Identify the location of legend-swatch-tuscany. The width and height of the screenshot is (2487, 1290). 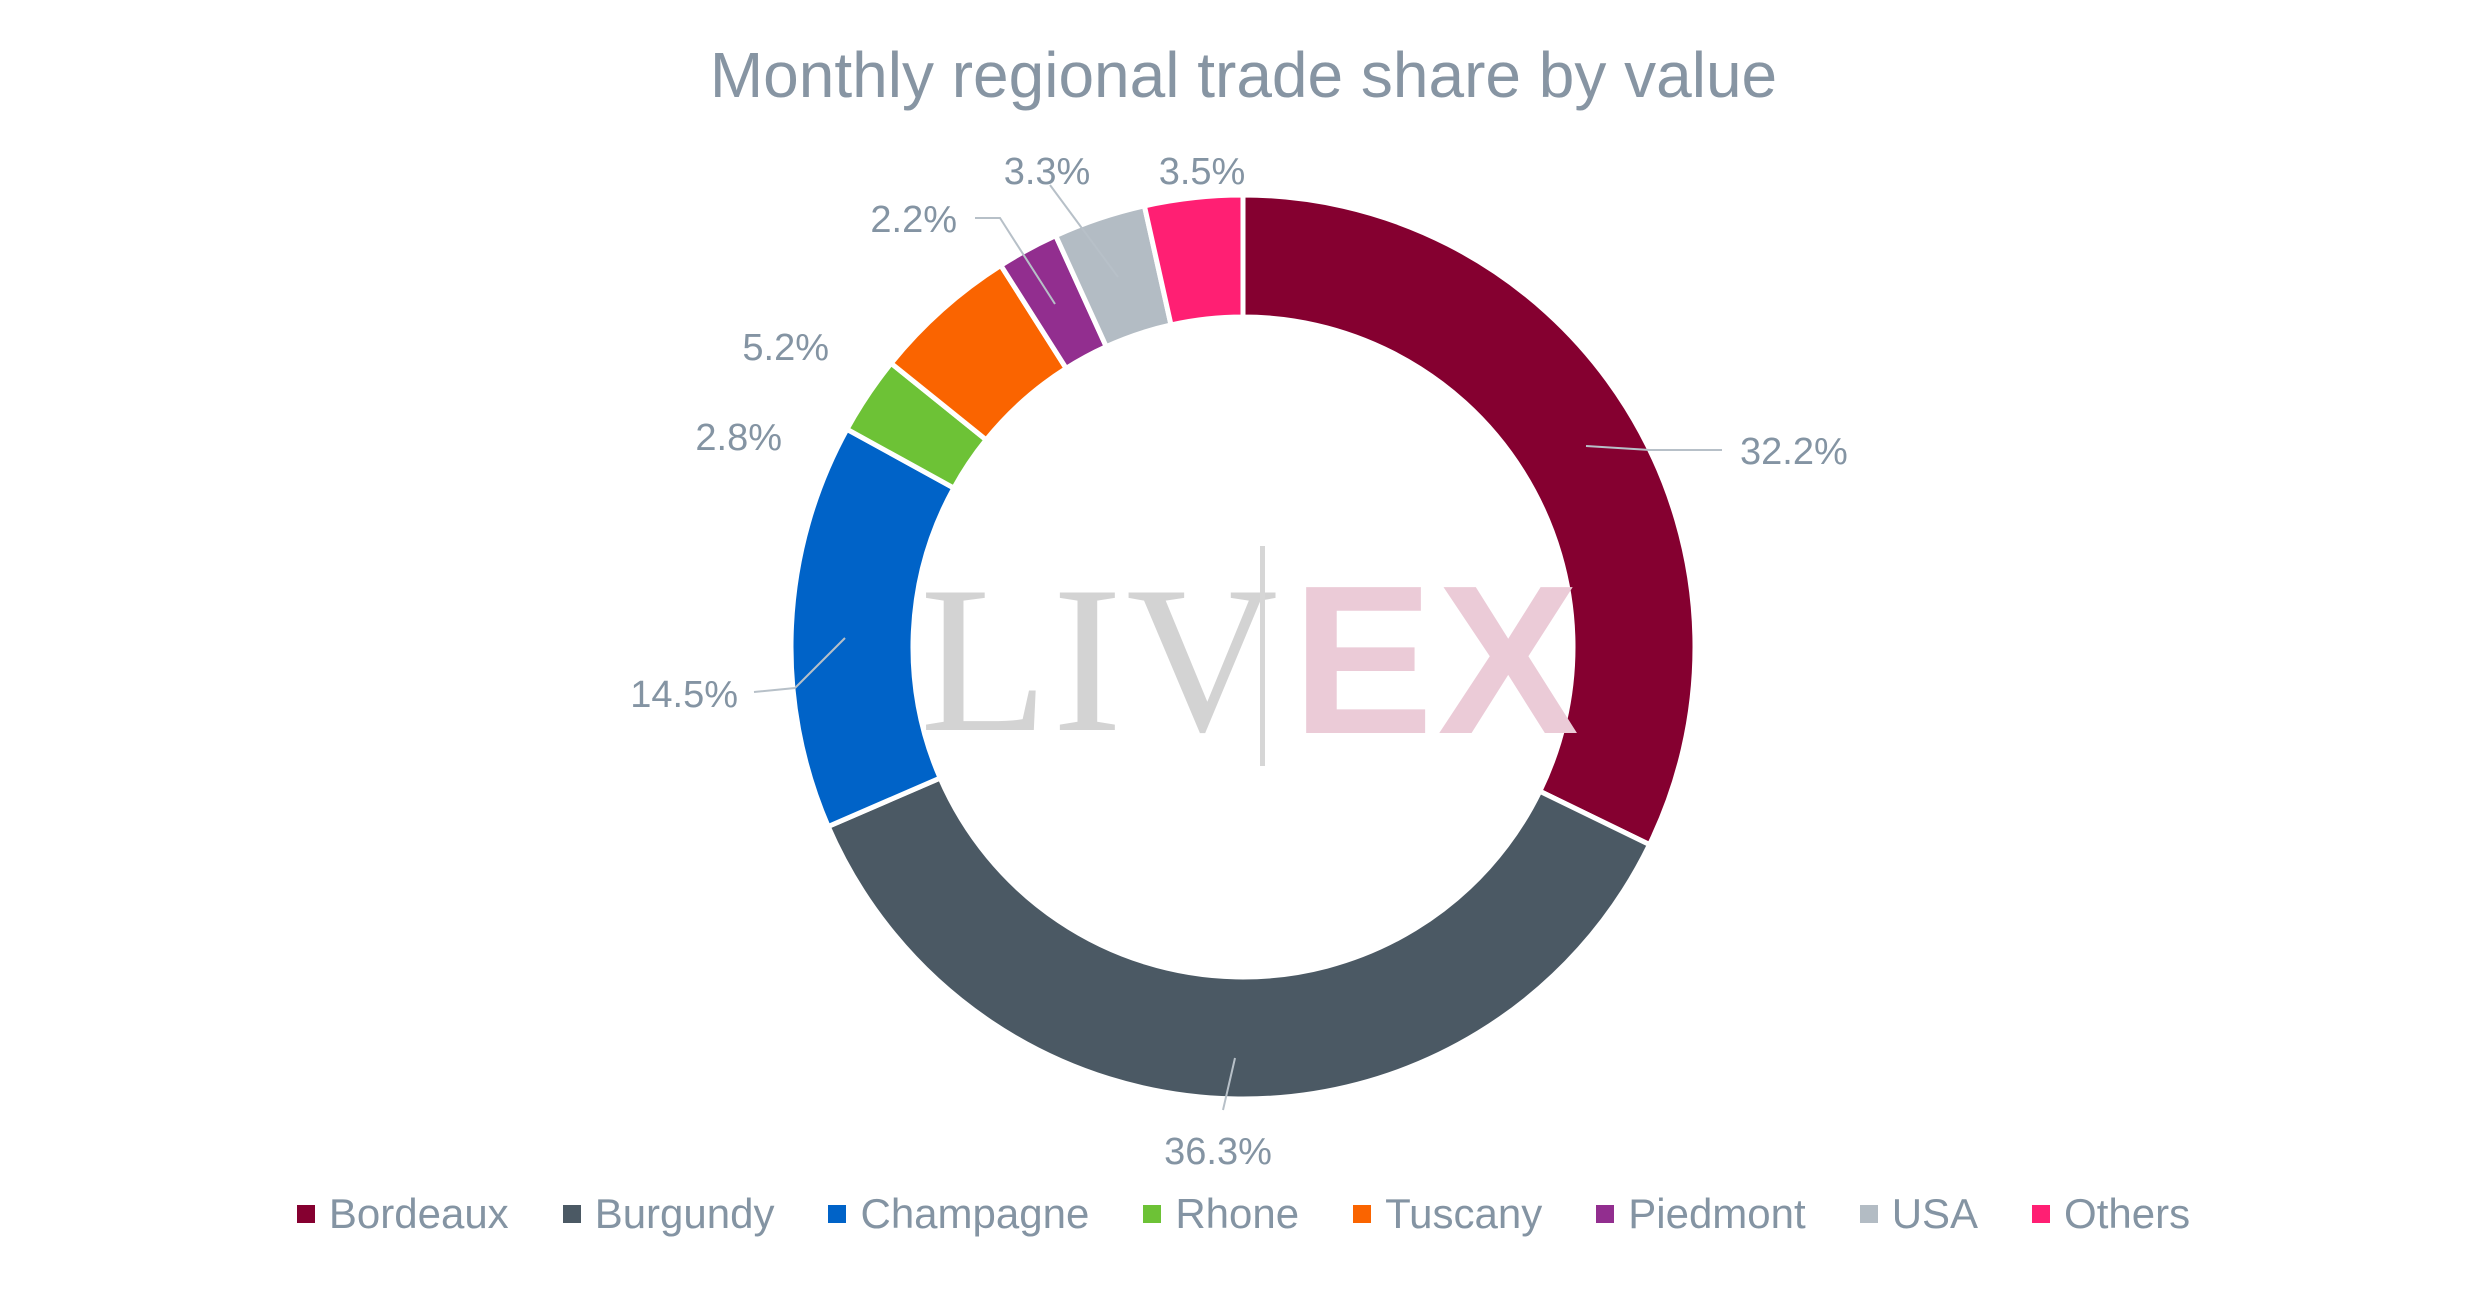
(1362, 1214).